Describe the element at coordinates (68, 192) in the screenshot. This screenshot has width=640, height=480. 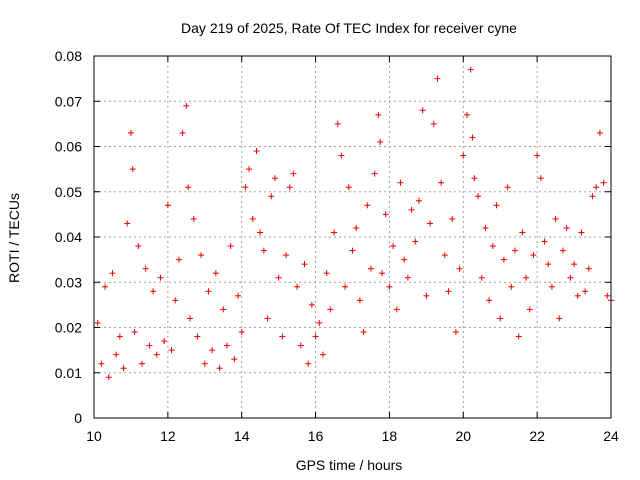
I see `y-tick-label: 0.05` at that location.